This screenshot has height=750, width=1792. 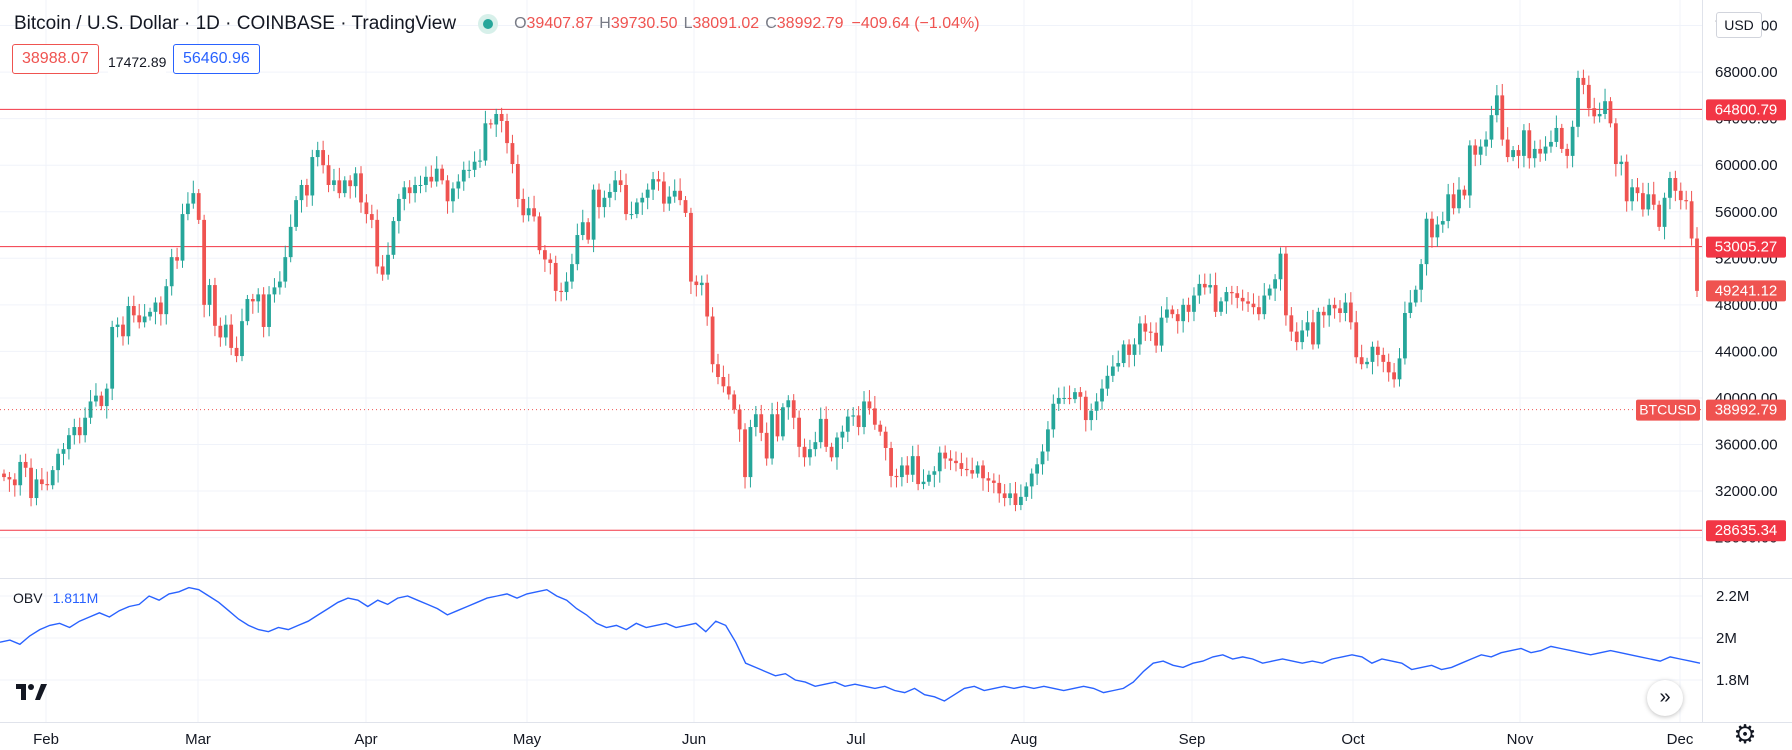 What do you see at coordinates (1746, 410) in the screenshot?
I see `price-tag-label: 38992.79` at bounding box center [1746, 410].